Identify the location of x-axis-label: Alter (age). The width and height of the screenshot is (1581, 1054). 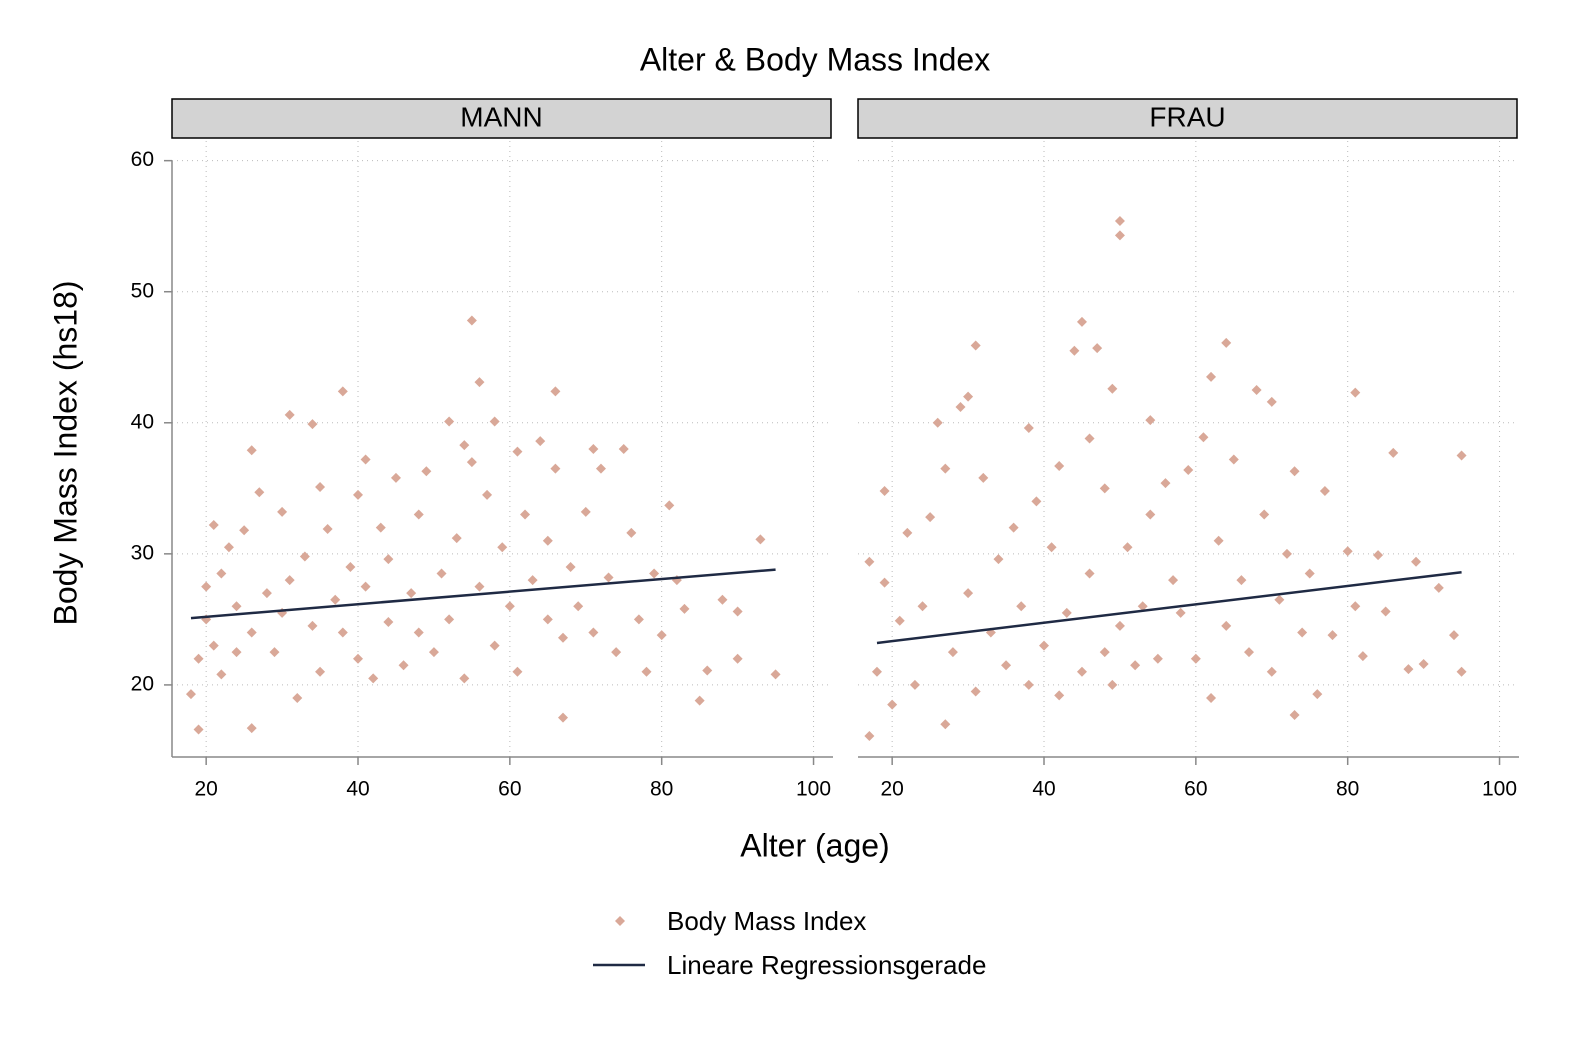
(814, 845).